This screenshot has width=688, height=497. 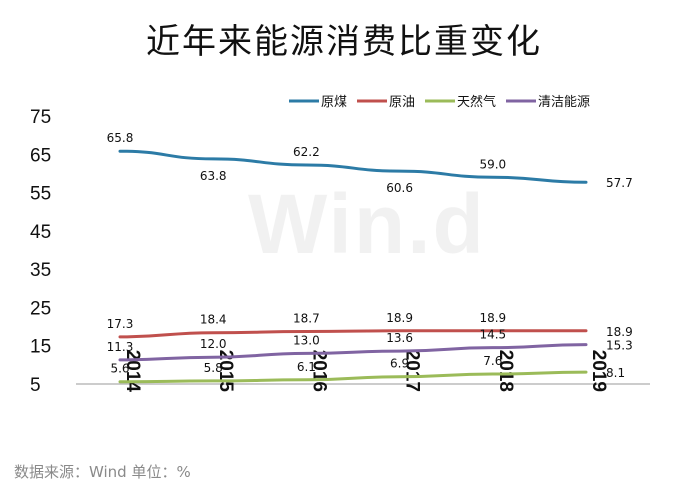 I want to click on data-label: 57.7, so click(x=619, y=183).